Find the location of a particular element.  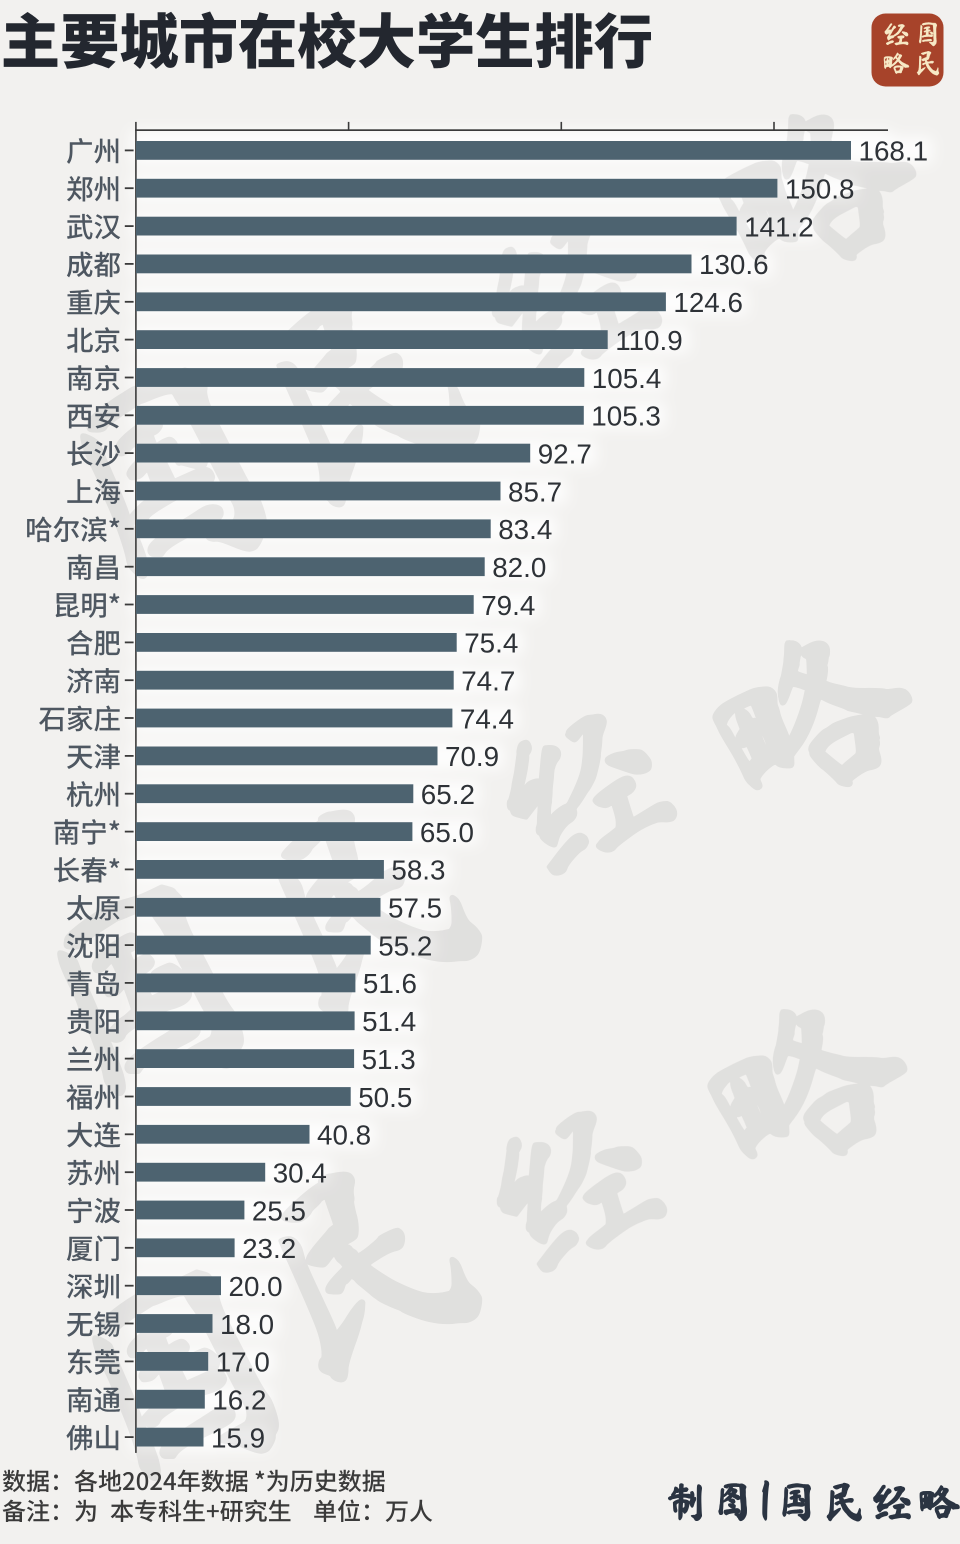

svg-text: 70.9 is located at coordinates (472, 756).